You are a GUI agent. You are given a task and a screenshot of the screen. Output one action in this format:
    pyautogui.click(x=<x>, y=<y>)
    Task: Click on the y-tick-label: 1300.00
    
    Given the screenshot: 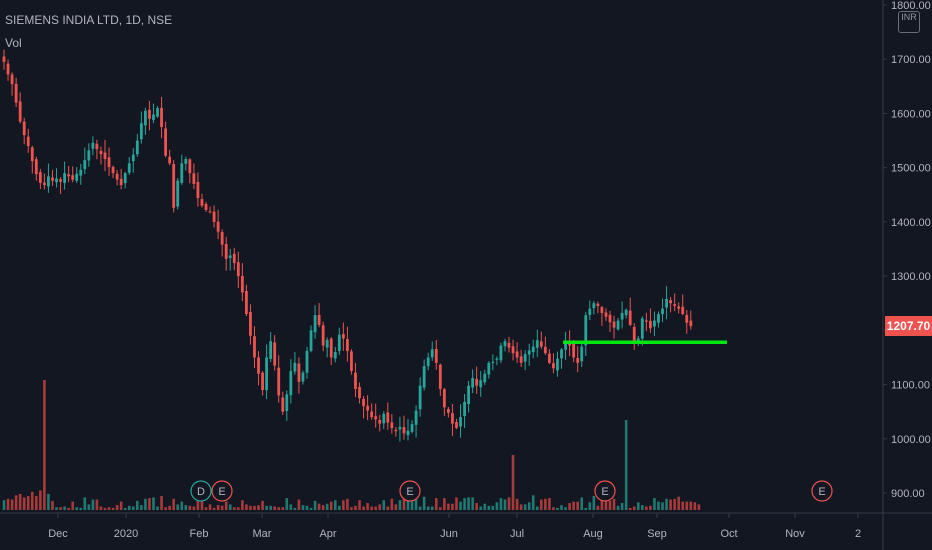 What is the action you would take?
    pyautogui.click(x=911, y=277)
    